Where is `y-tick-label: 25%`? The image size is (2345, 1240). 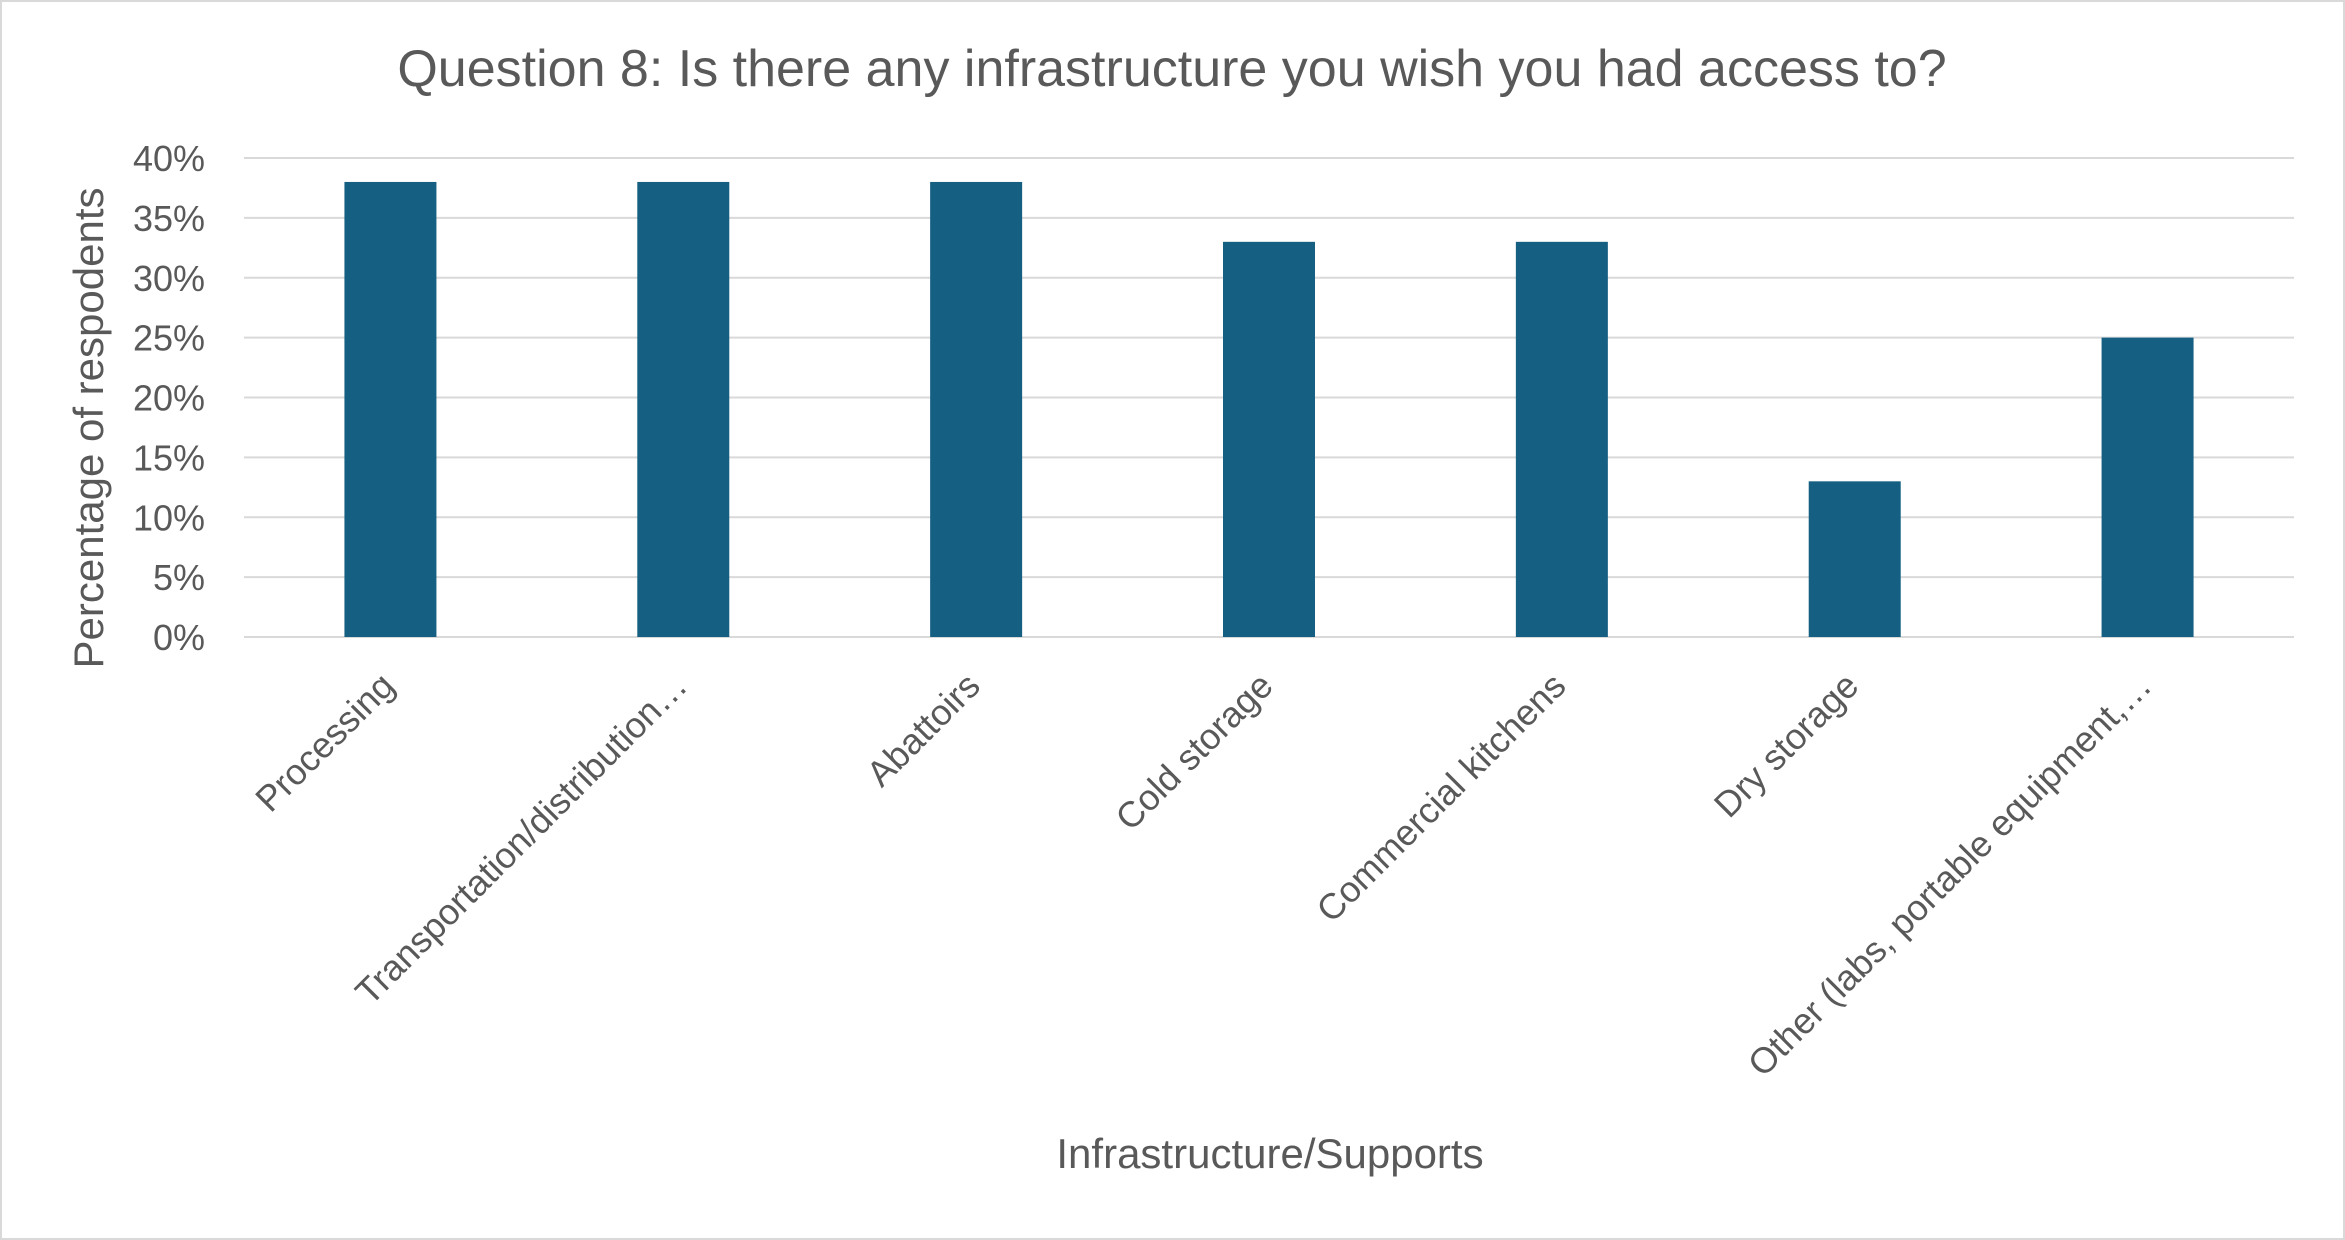
y-tick-label: 25% is located at coordinates (169, 338).